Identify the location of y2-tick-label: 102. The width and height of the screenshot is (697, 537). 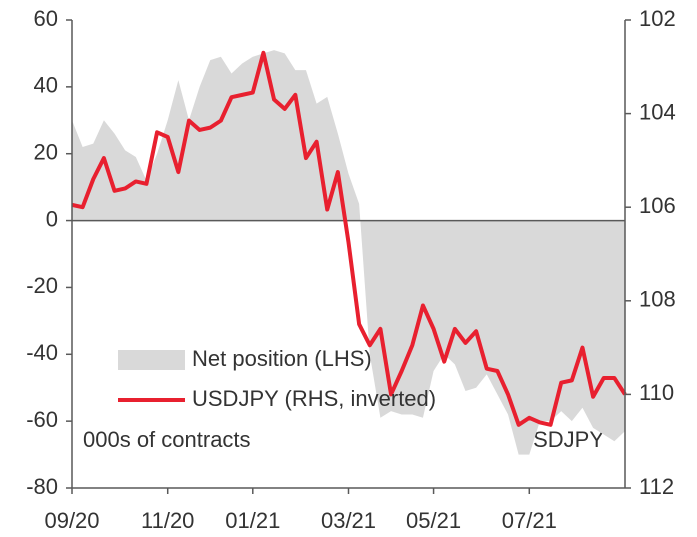
(657, 18).